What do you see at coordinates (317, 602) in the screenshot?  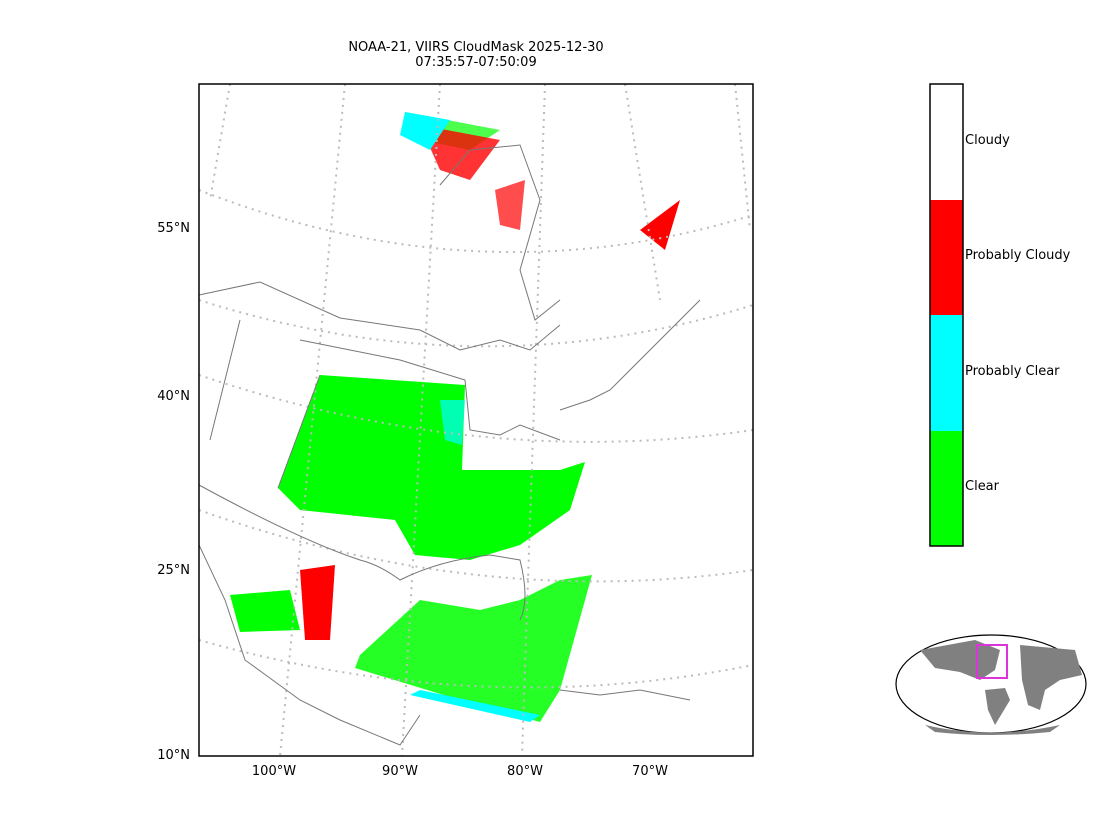 I see `swath-prob-cloudy-texas` at bounding box center [317, 602].